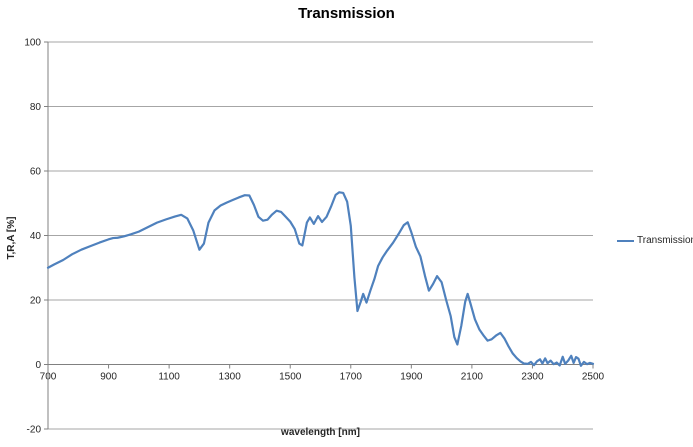 The height and width of the screenshot is (447, 693). Describe the element at coordinates (625, 240) in the screenshot. I see `legend-line-swatch` at that location.